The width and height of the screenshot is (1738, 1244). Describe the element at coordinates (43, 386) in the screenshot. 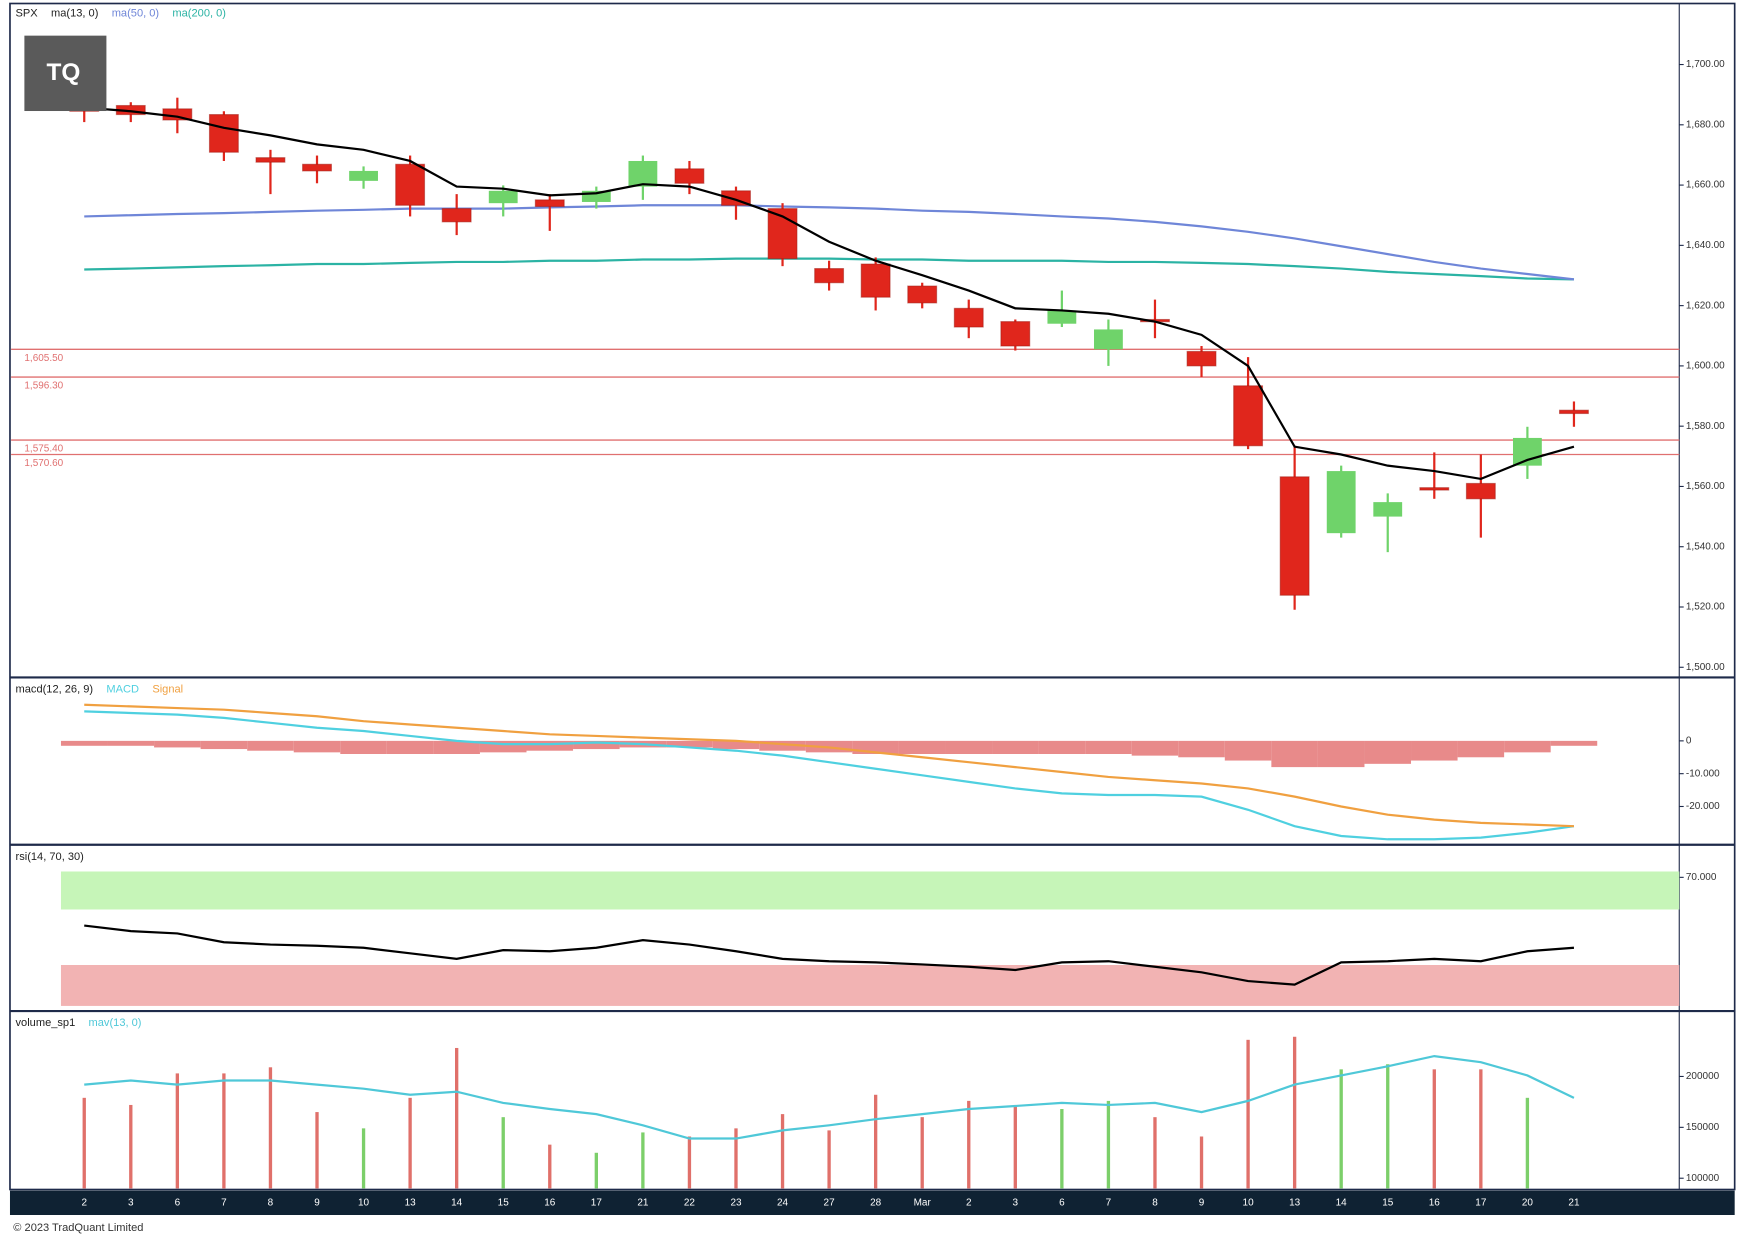

I see `level-label: 1,596.30` at that location.